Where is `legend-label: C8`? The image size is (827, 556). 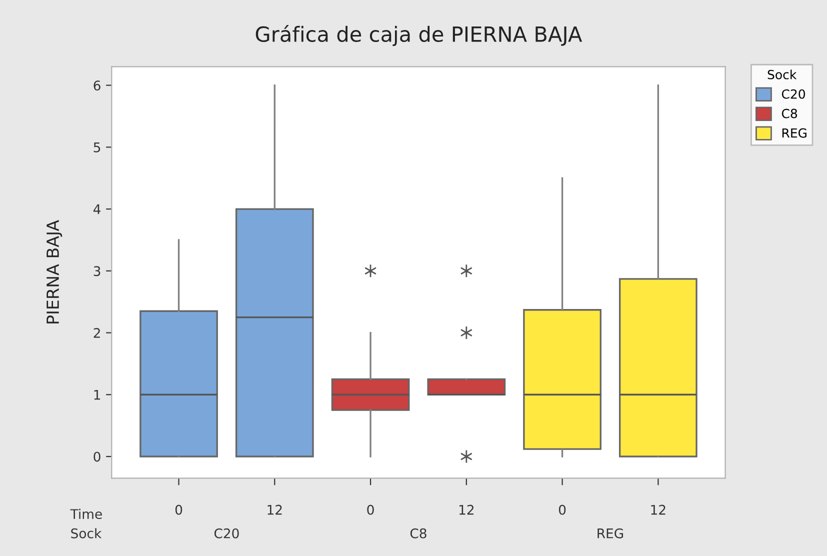
legend-label: C8 is located at coordinates (790, 113).